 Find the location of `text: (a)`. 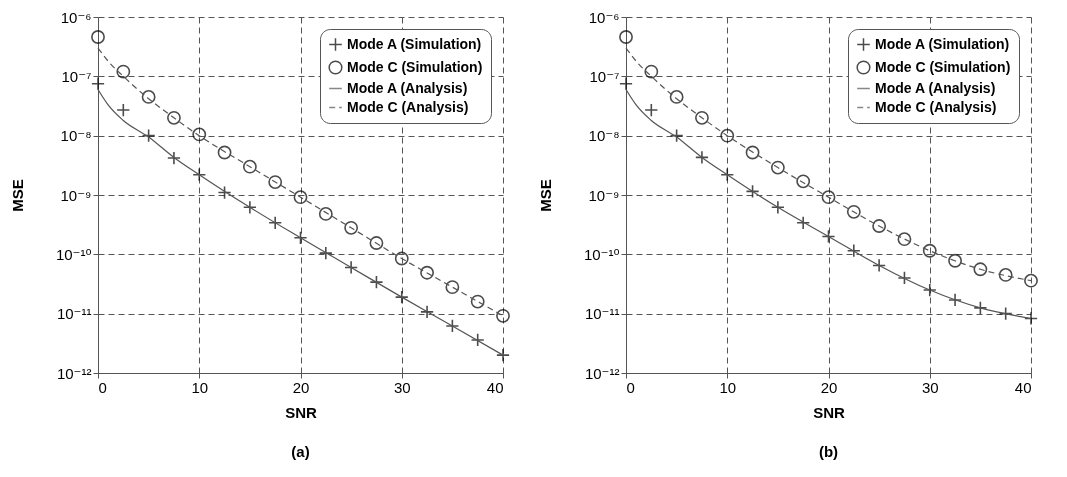

text: (a) is located at coordinates (300, 451).